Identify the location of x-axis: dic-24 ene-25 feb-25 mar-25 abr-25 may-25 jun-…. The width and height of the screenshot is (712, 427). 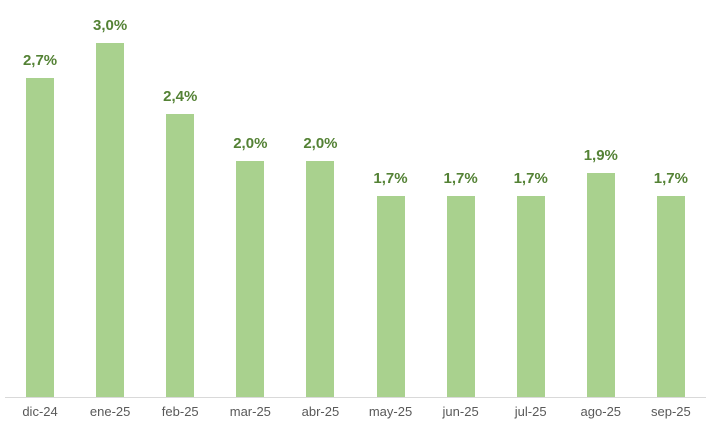
(355, 412).